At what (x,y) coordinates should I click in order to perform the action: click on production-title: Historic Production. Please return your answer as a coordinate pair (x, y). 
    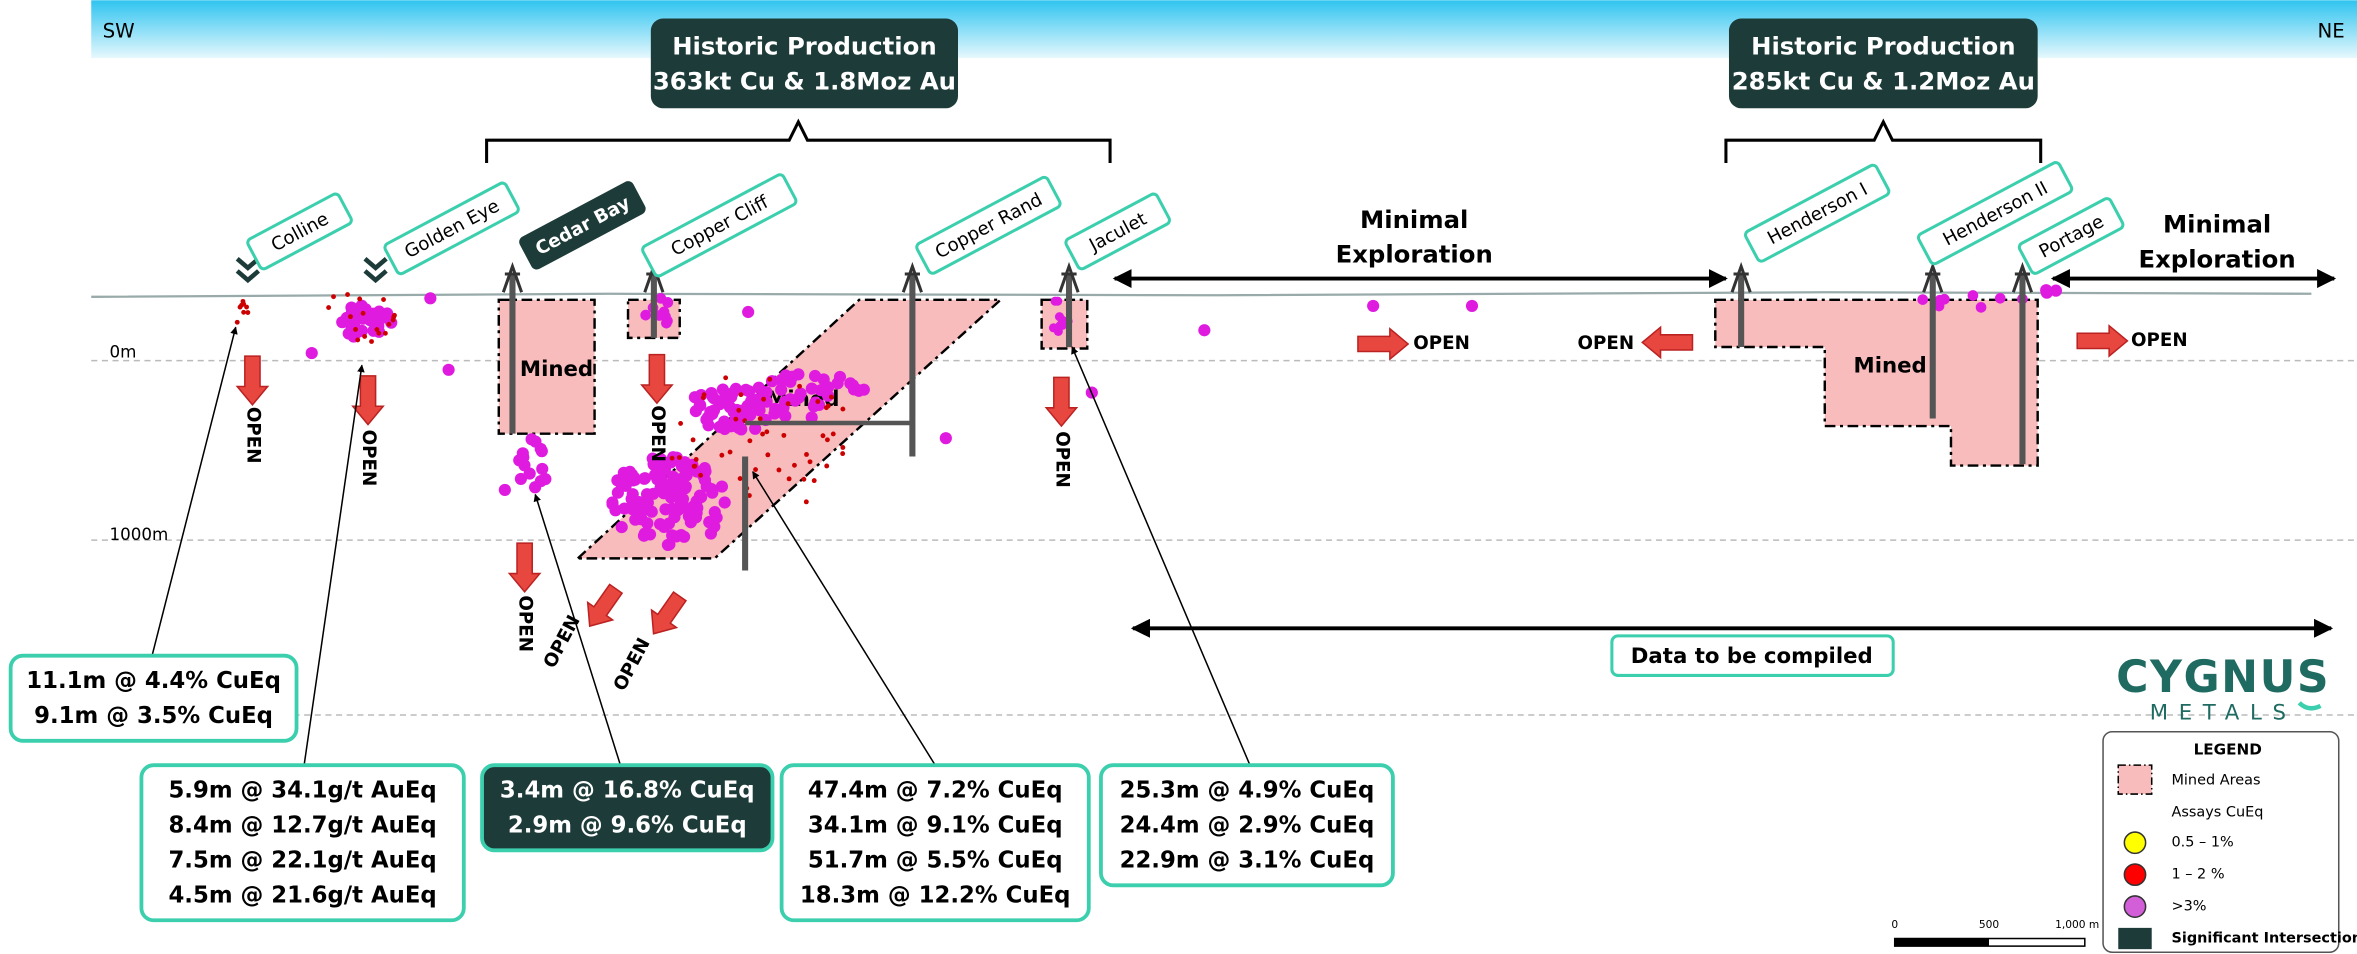
    Looking at the image, I should click on (804, 45).